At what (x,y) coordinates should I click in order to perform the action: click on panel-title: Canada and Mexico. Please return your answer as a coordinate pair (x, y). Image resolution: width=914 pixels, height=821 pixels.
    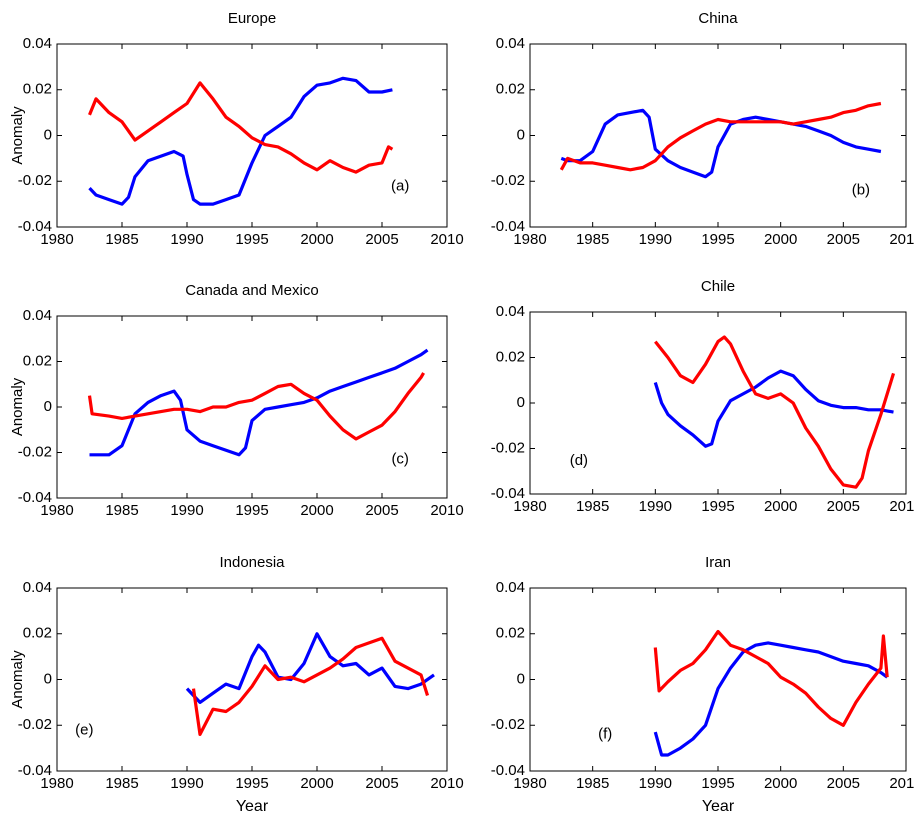
    Looking at the image, I should click on (251, 290).